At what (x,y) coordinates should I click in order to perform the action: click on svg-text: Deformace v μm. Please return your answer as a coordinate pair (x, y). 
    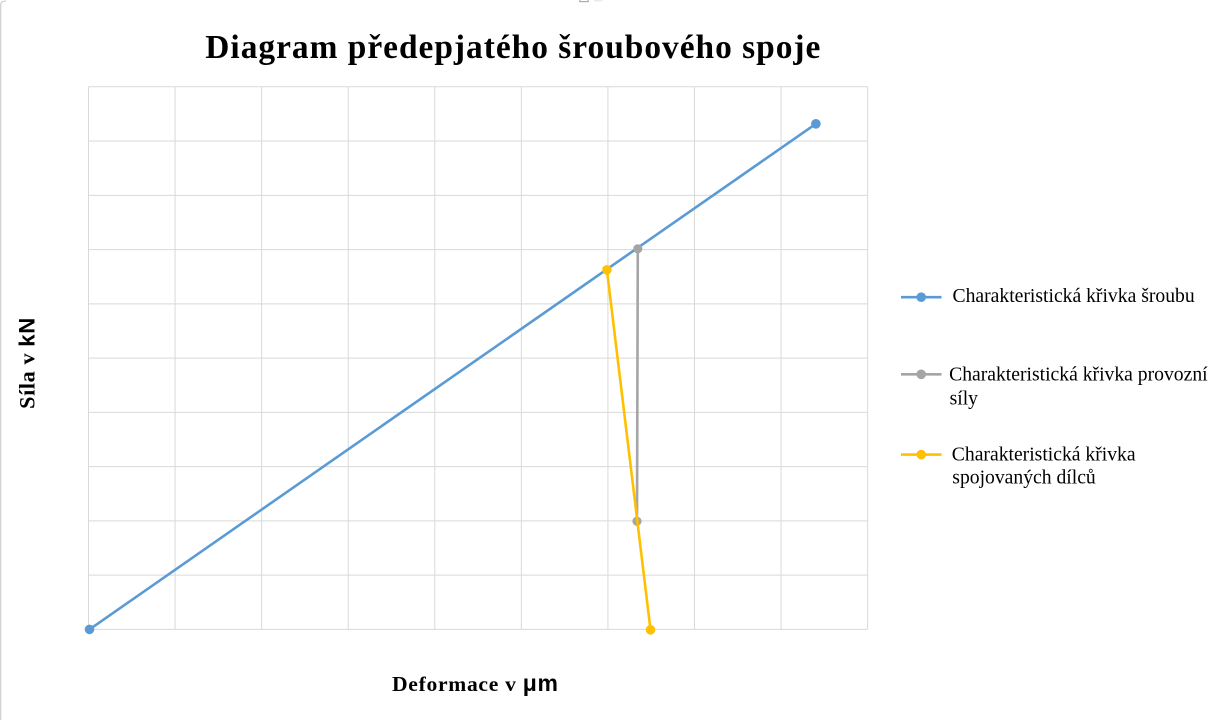
    Looking at the image, I should click on (475, 683).